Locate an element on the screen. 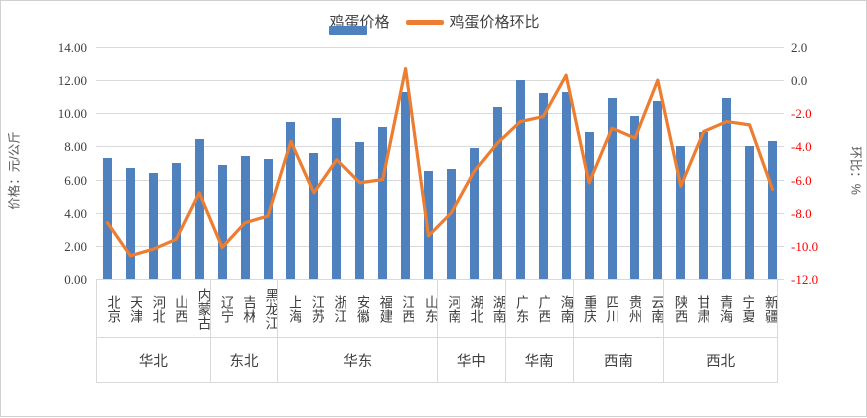 This screenshot has height=418, width=867. province-label: 甘肃 is located at coordinates (702, 309).